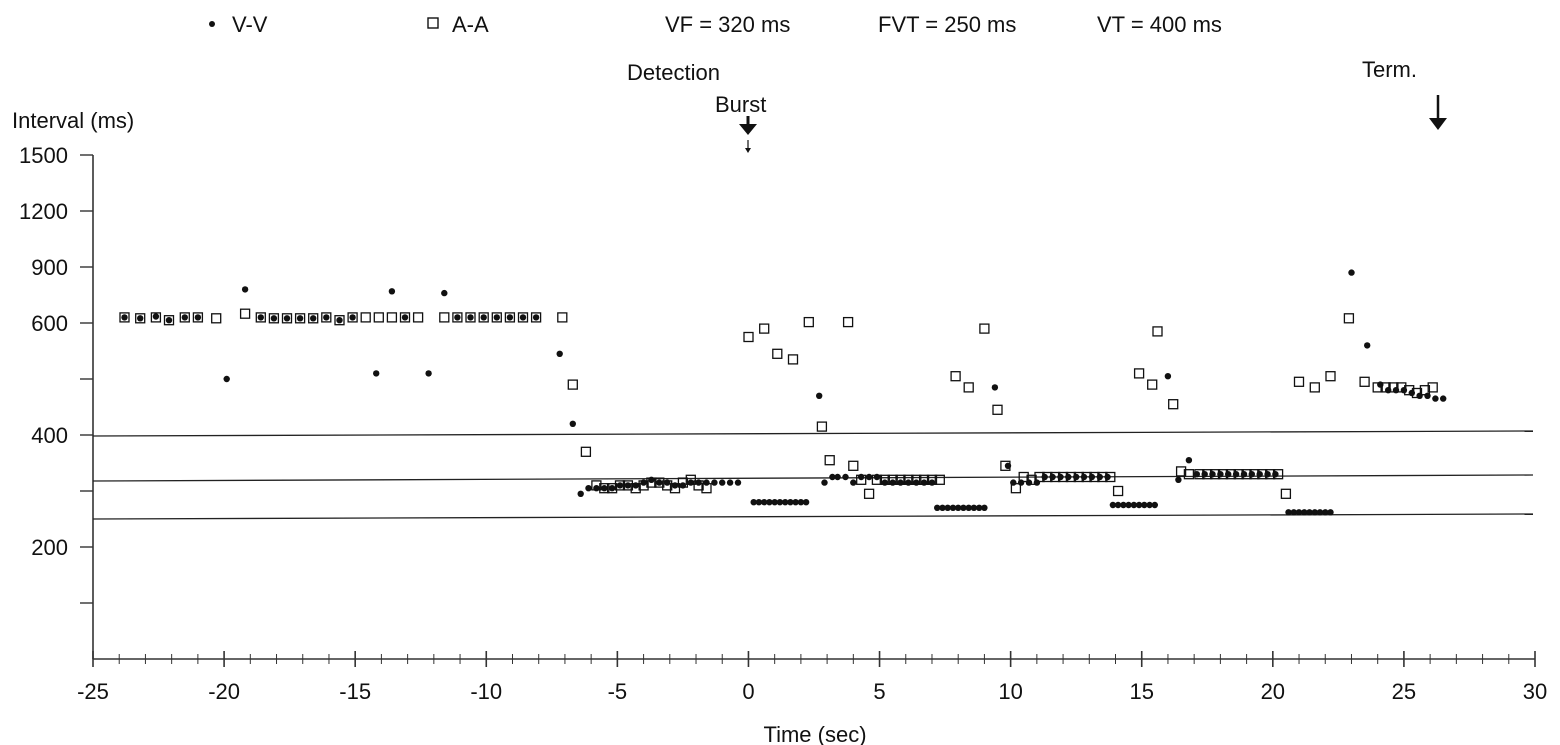 Image resolution: width=1560 pixels, height=745 pixels. I want to click on x-tick-label: 5, so click(879, 691).